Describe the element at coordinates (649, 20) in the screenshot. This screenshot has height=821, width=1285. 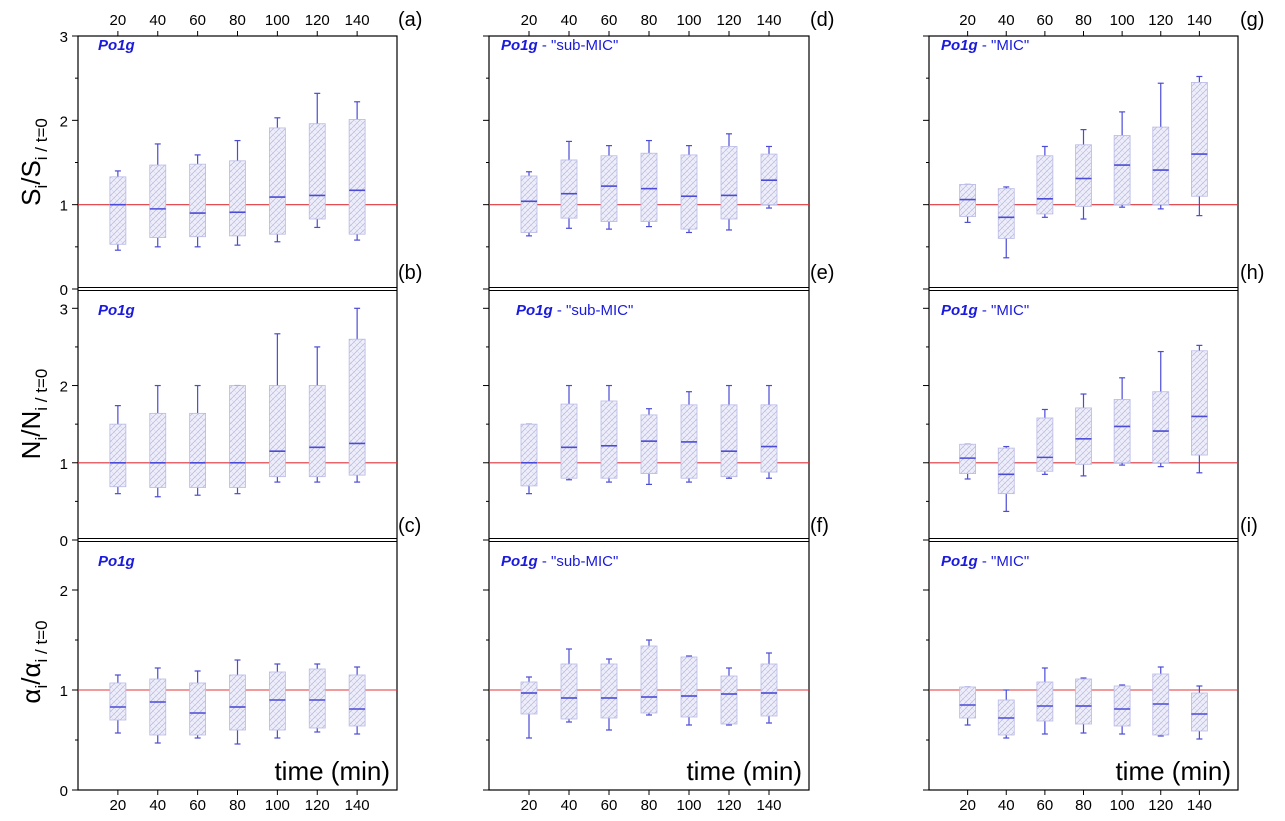
I see `x-tick-label-top: 80` at that location.